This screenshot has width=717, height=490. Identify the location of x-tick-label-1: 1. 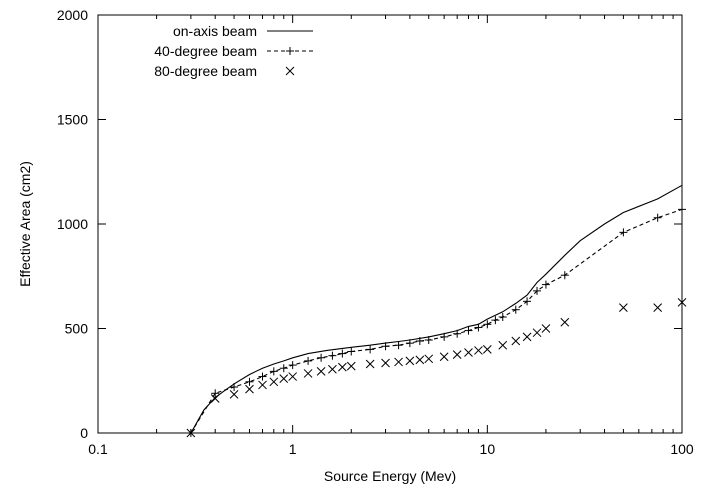
(293, 449).